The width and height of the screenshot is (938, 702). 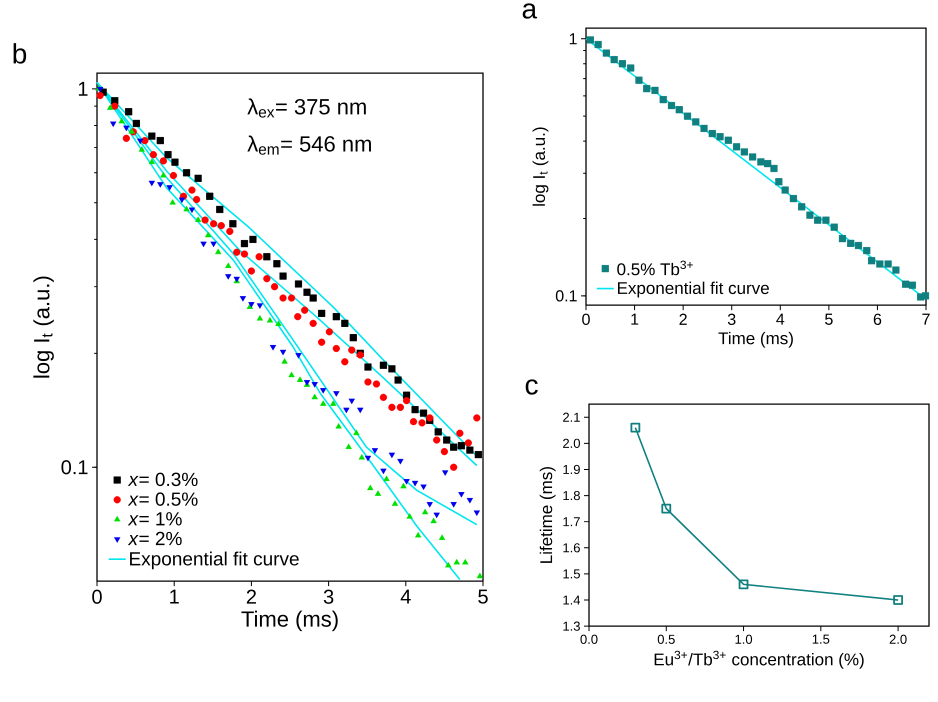 I want to click on y-tick-label: 2.1, so click(x=571, y=417).